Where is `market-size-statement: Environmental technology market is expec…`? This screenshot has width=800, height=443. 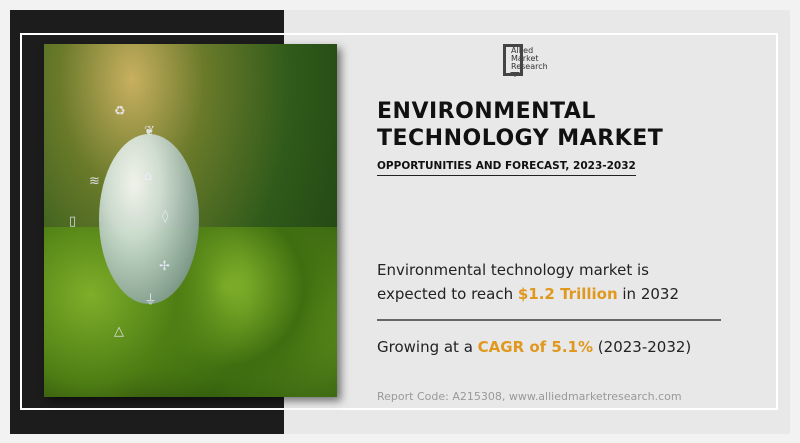 market-size-statement: Environmental technology market is expec… is located at coordinates (542, 282).